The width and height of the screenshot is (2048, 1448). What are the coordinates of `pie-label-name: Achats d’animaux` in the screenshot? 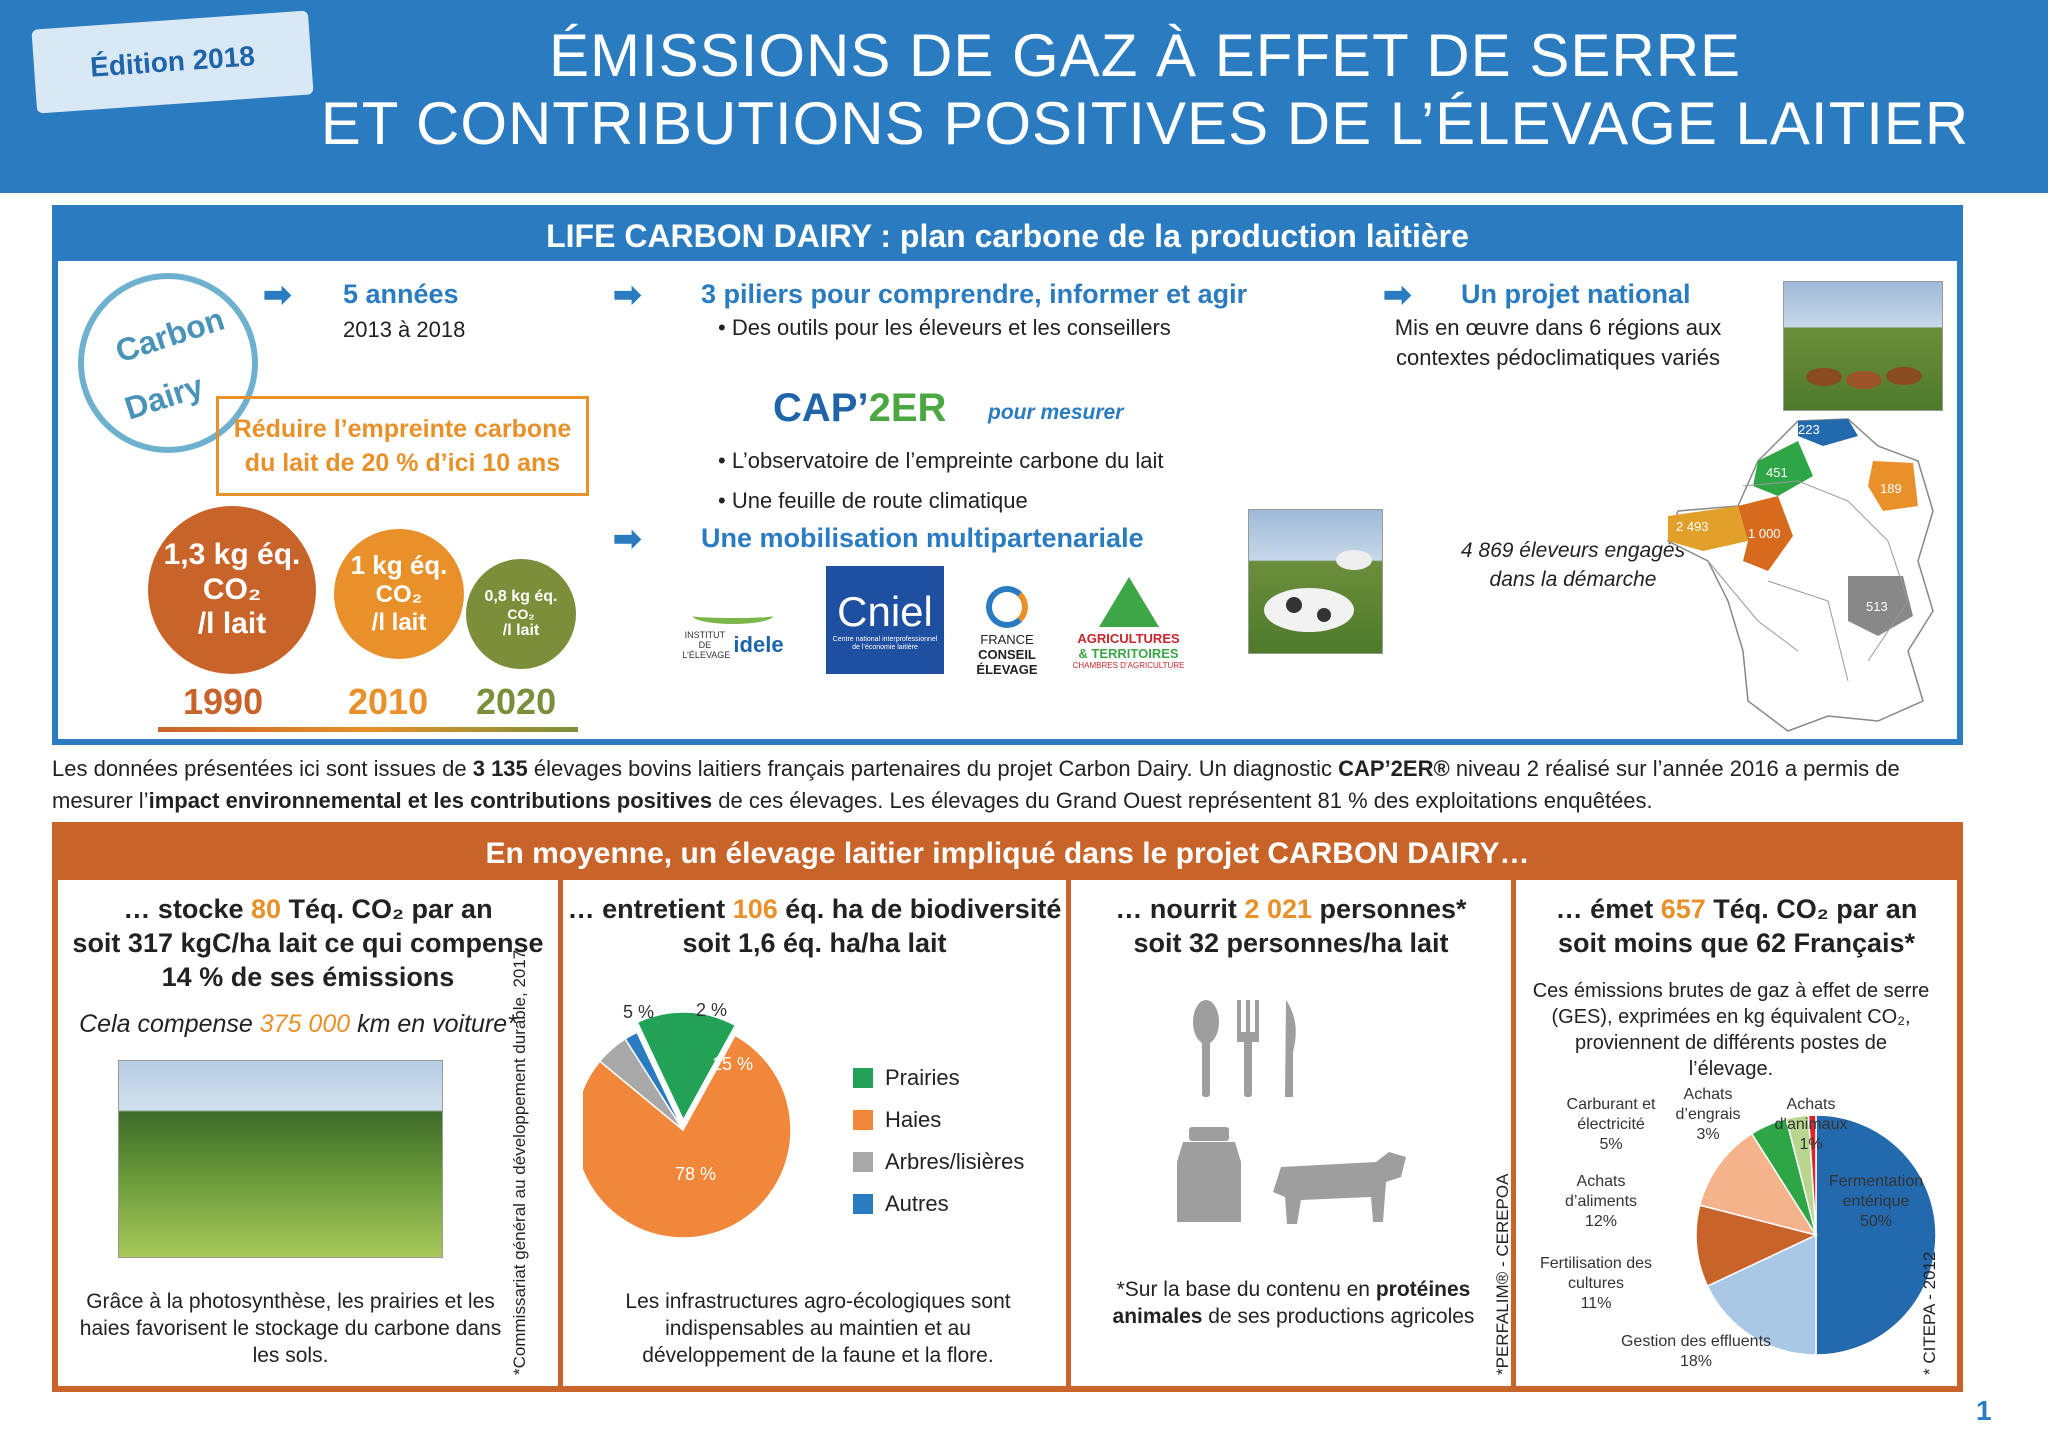 It's located at (1811, 1114).